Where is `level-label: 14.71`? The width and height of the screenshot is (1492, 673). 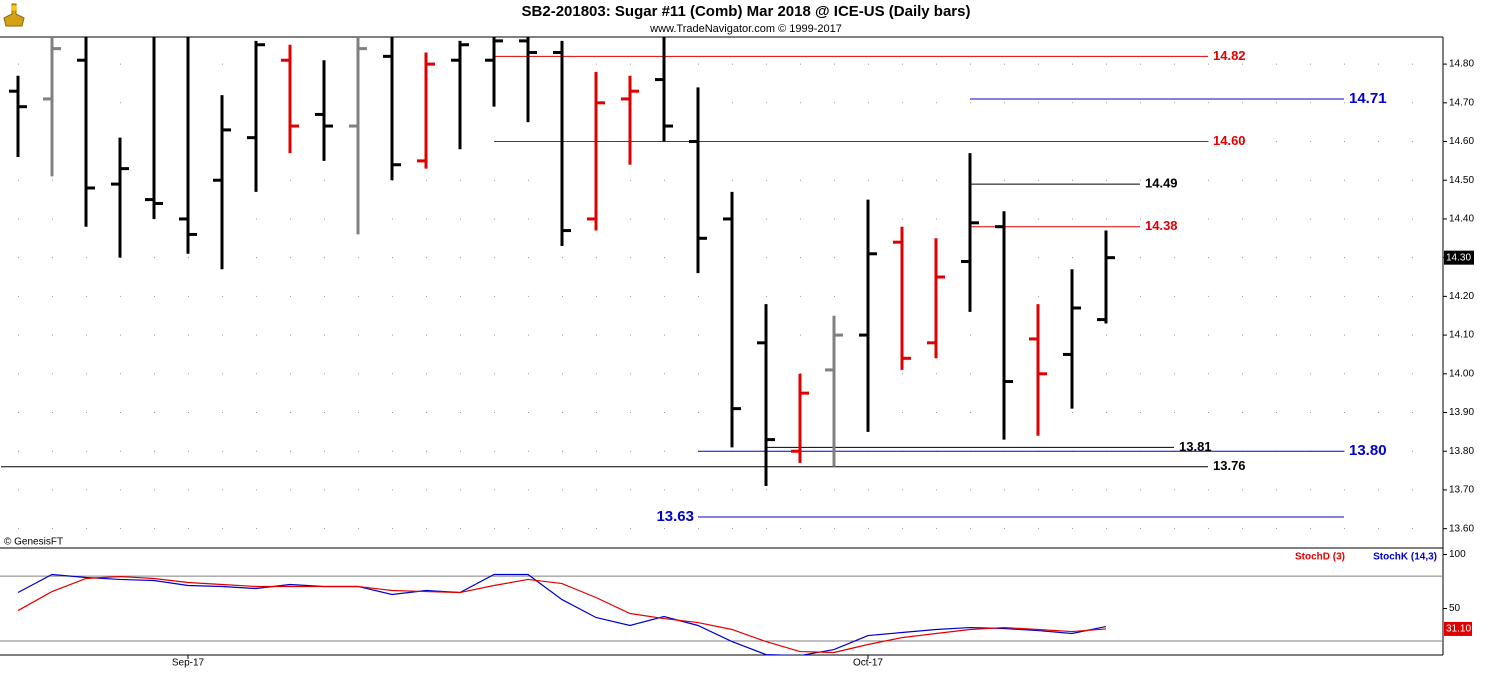 level-label: 14.71 is located at coordinates (1368, 98).